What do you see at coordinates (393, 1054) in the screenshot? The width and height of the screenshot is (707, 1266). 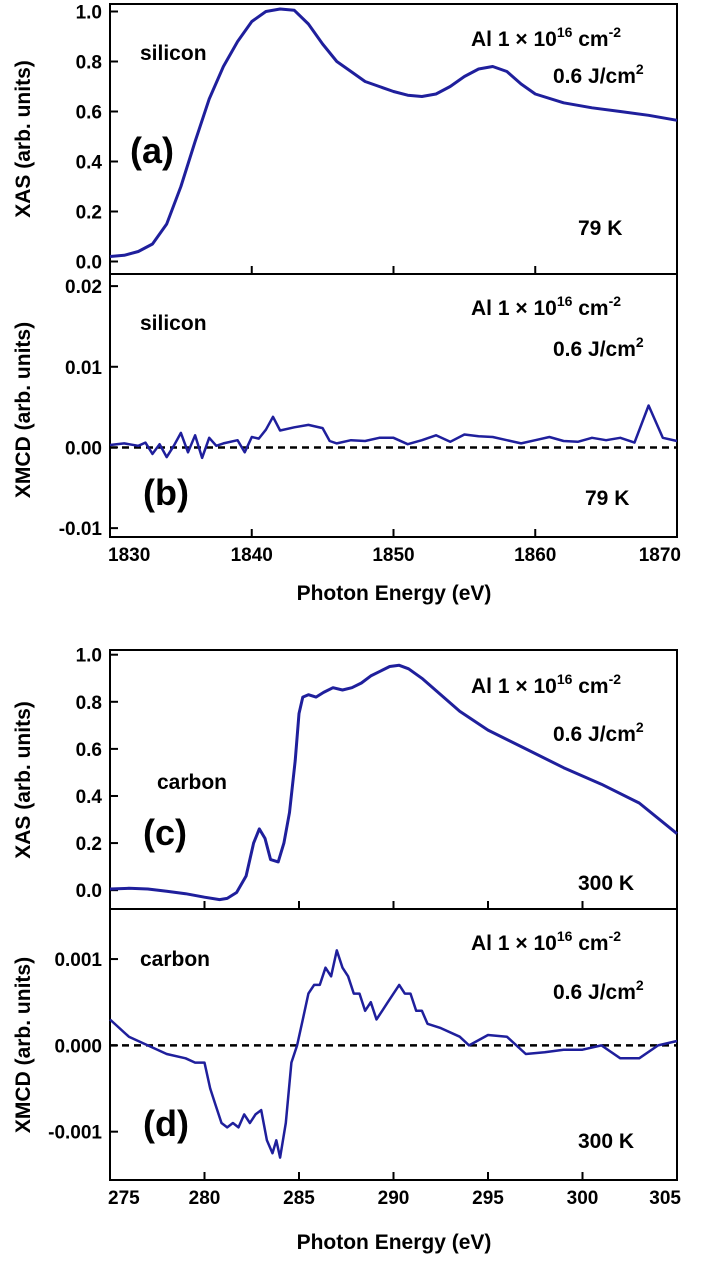 I see `xmcd-carbon-line` at bounding box center [393, 1054].